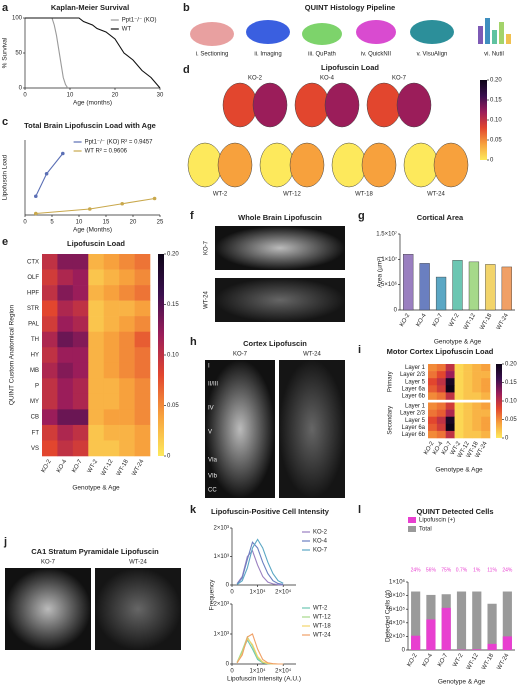  Describe the element at coordinates (292, 195) in the screenshot. I see `map-label: WT-12` at that location.